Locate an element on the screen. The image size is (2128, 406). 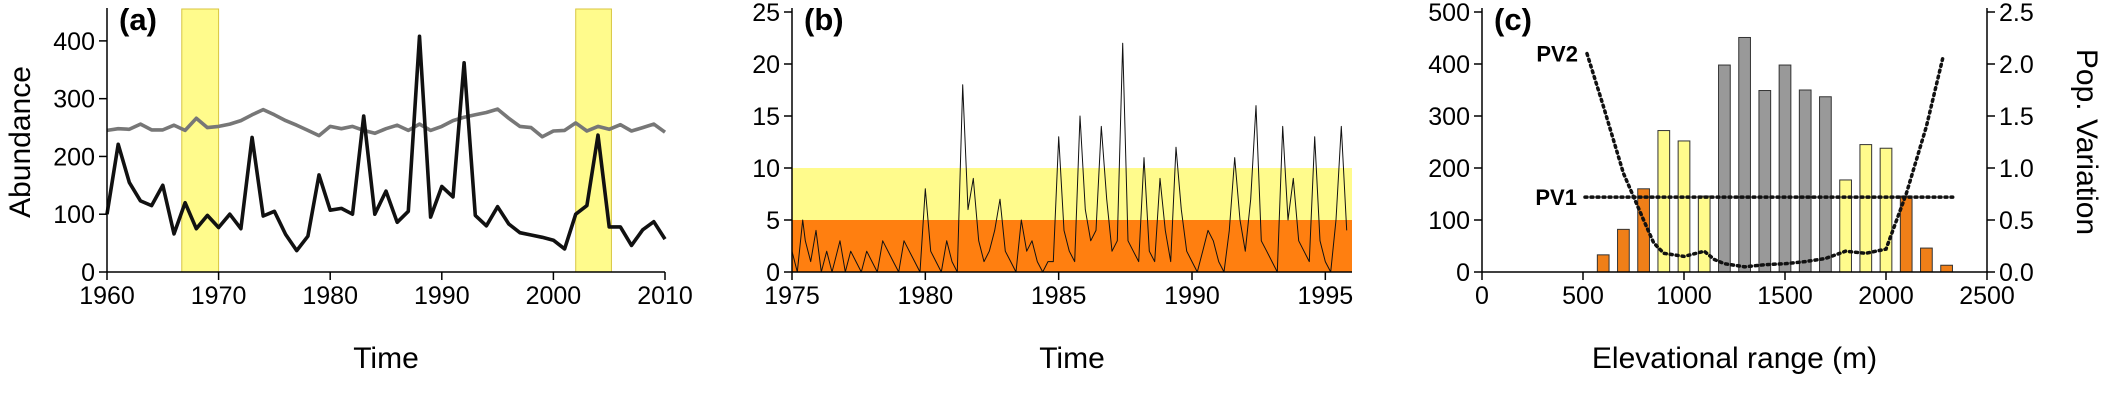
x-tick-label: 0 is located at coordinates (1482, 296).